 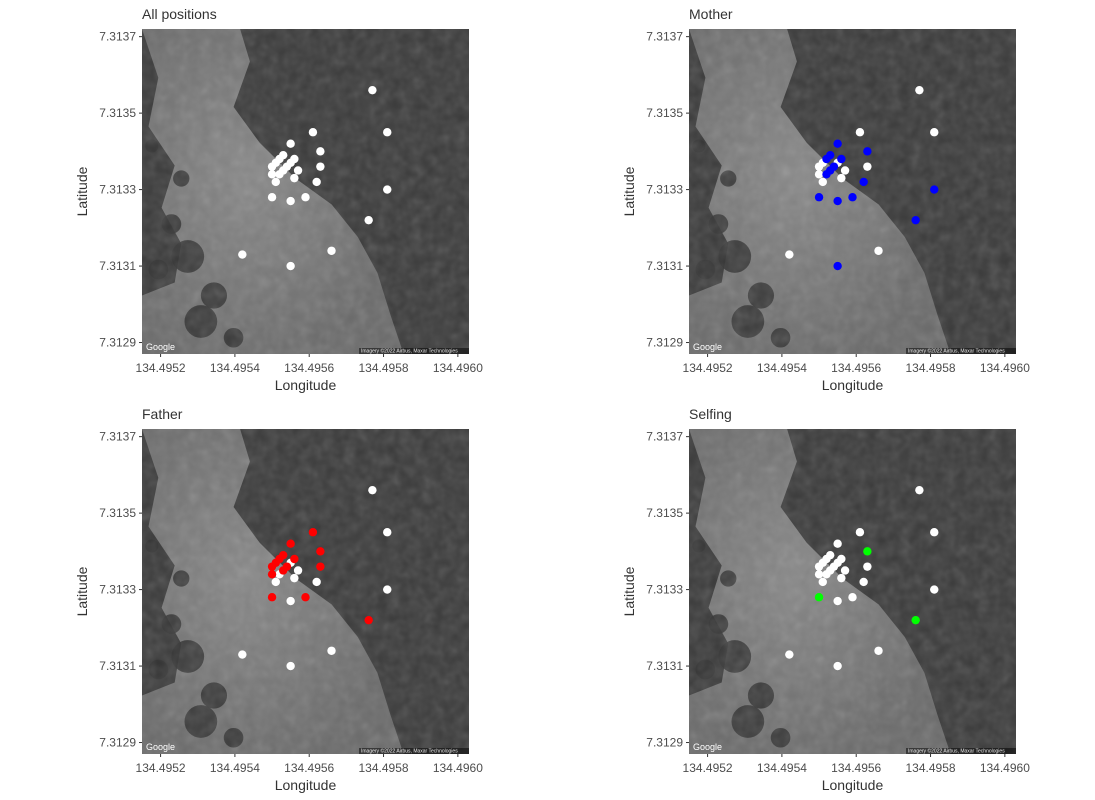 What do you see at coordinates (867, 551) in the screenshot?
I see `selfing-point` at bounding box center [867, 551].